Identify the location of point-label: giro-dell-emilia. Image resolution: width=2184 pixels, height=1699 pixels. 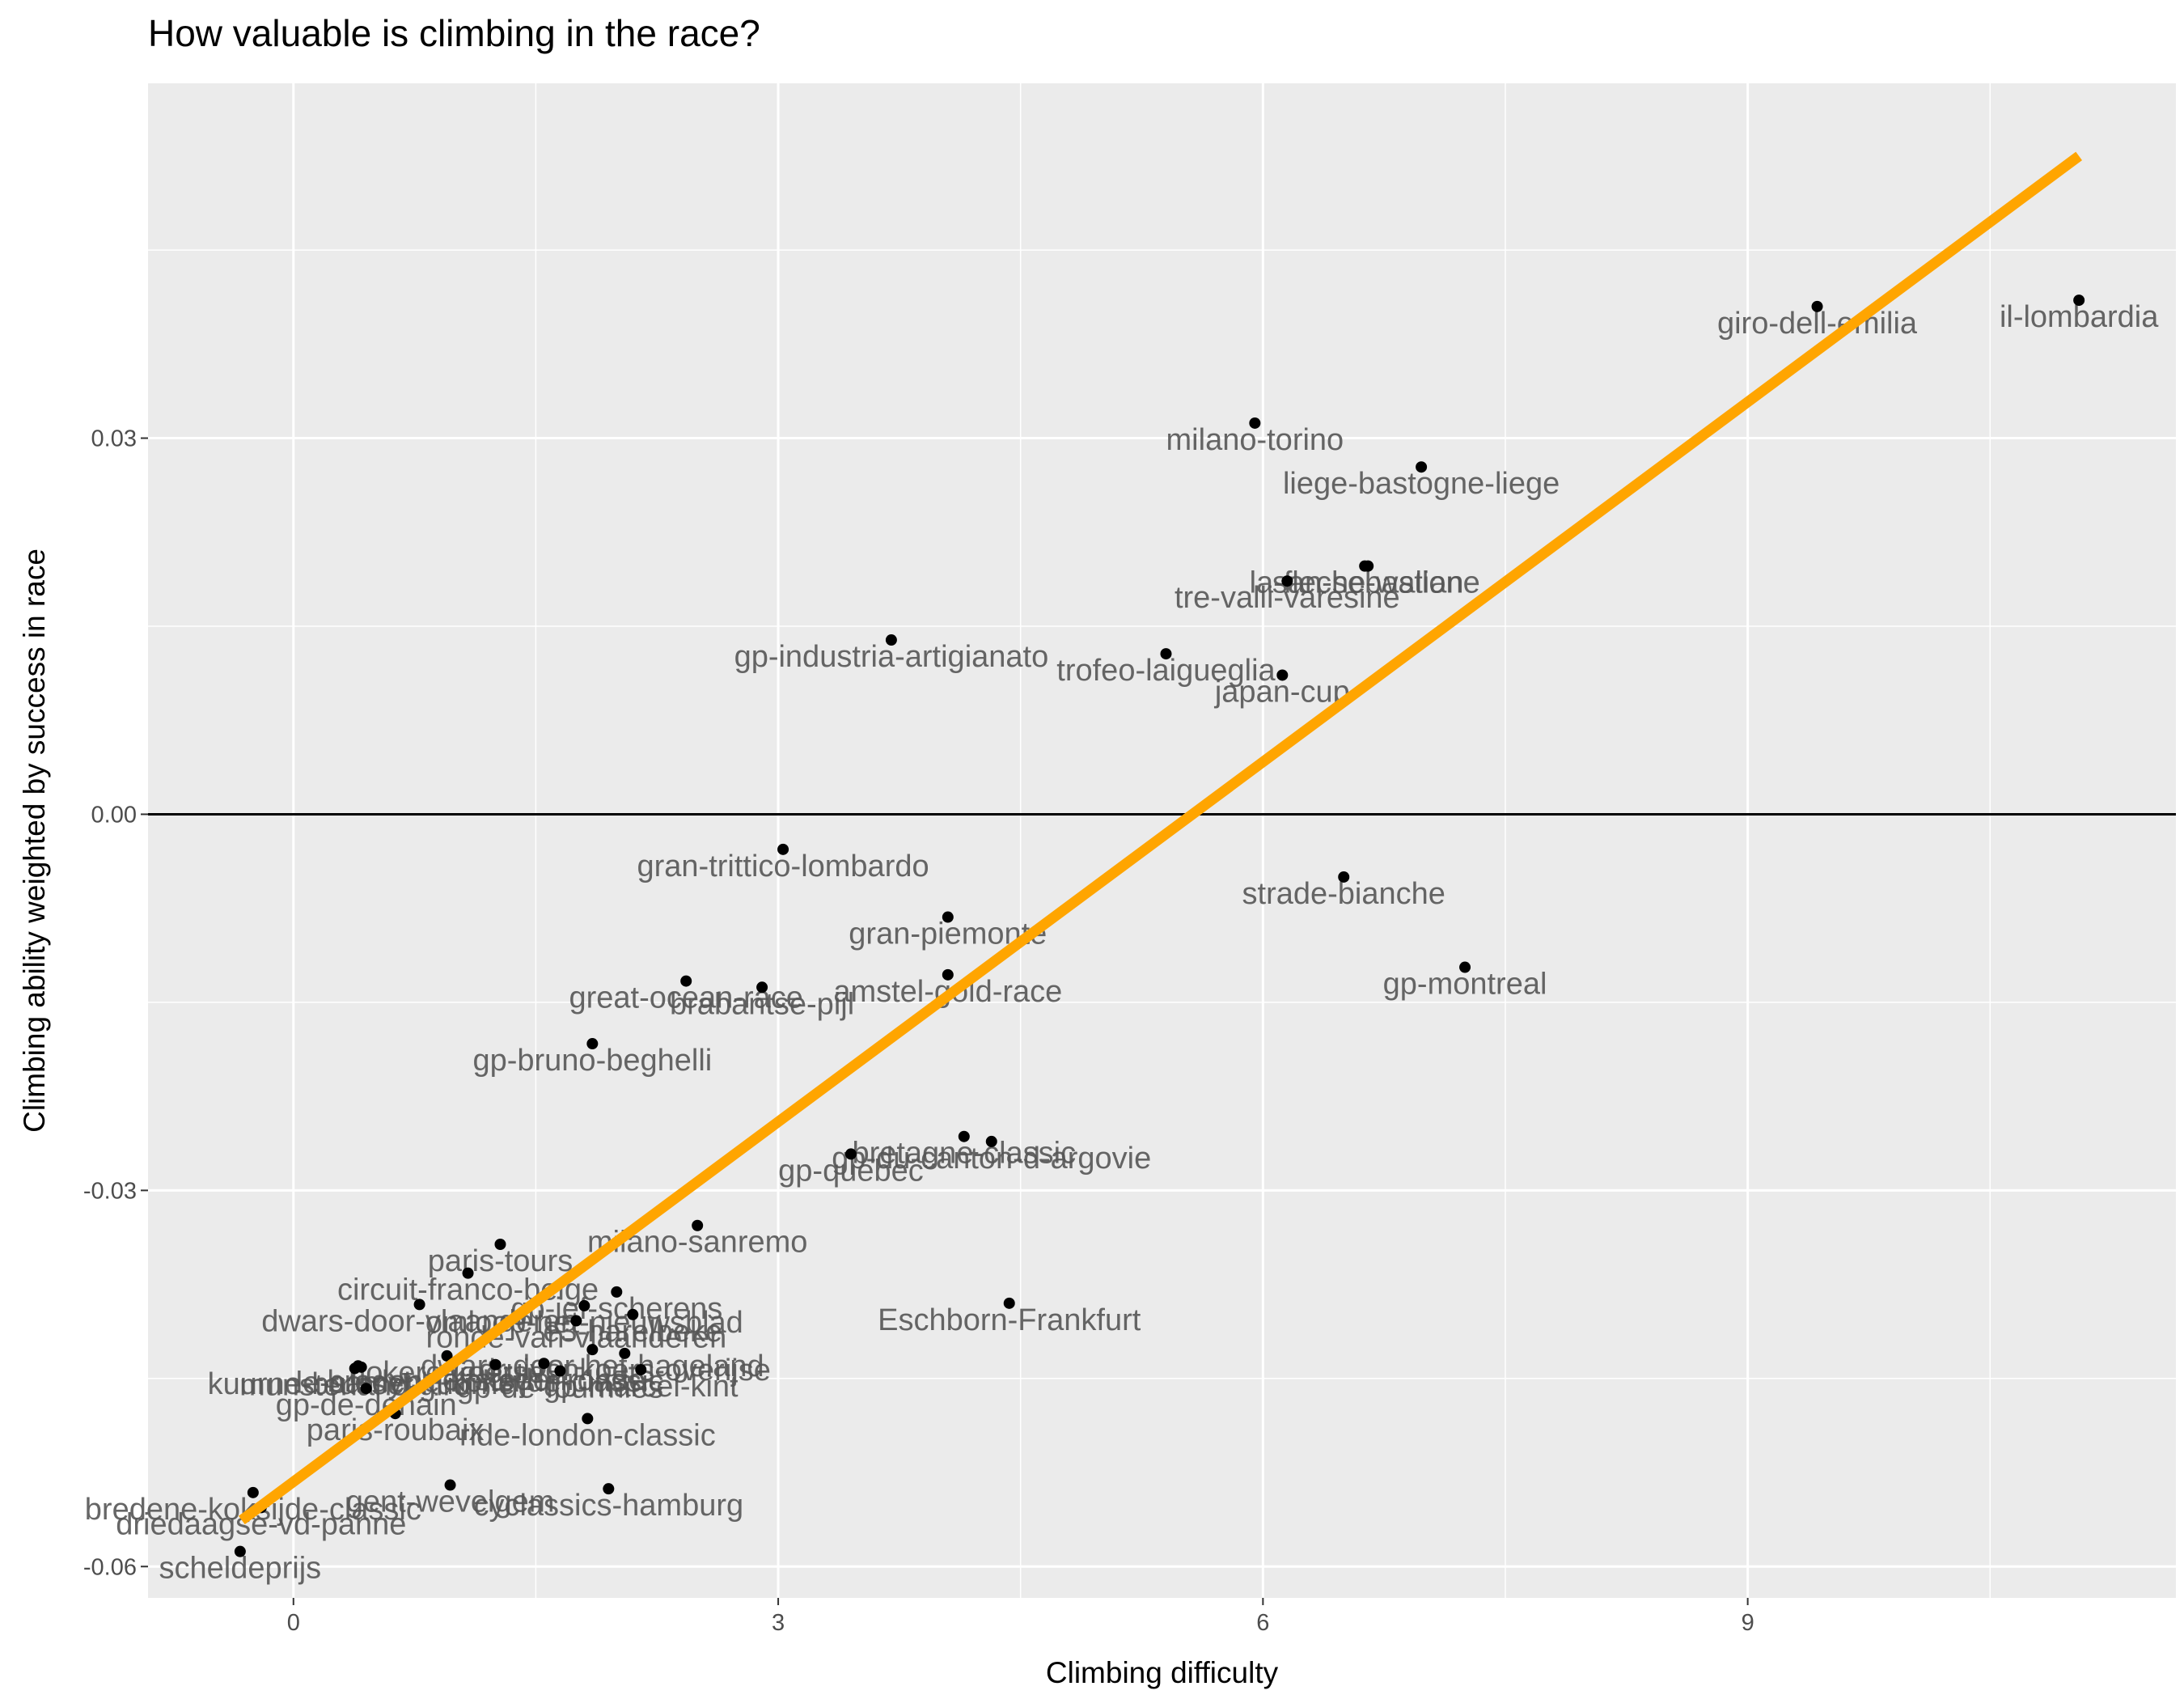
(1817, 324).